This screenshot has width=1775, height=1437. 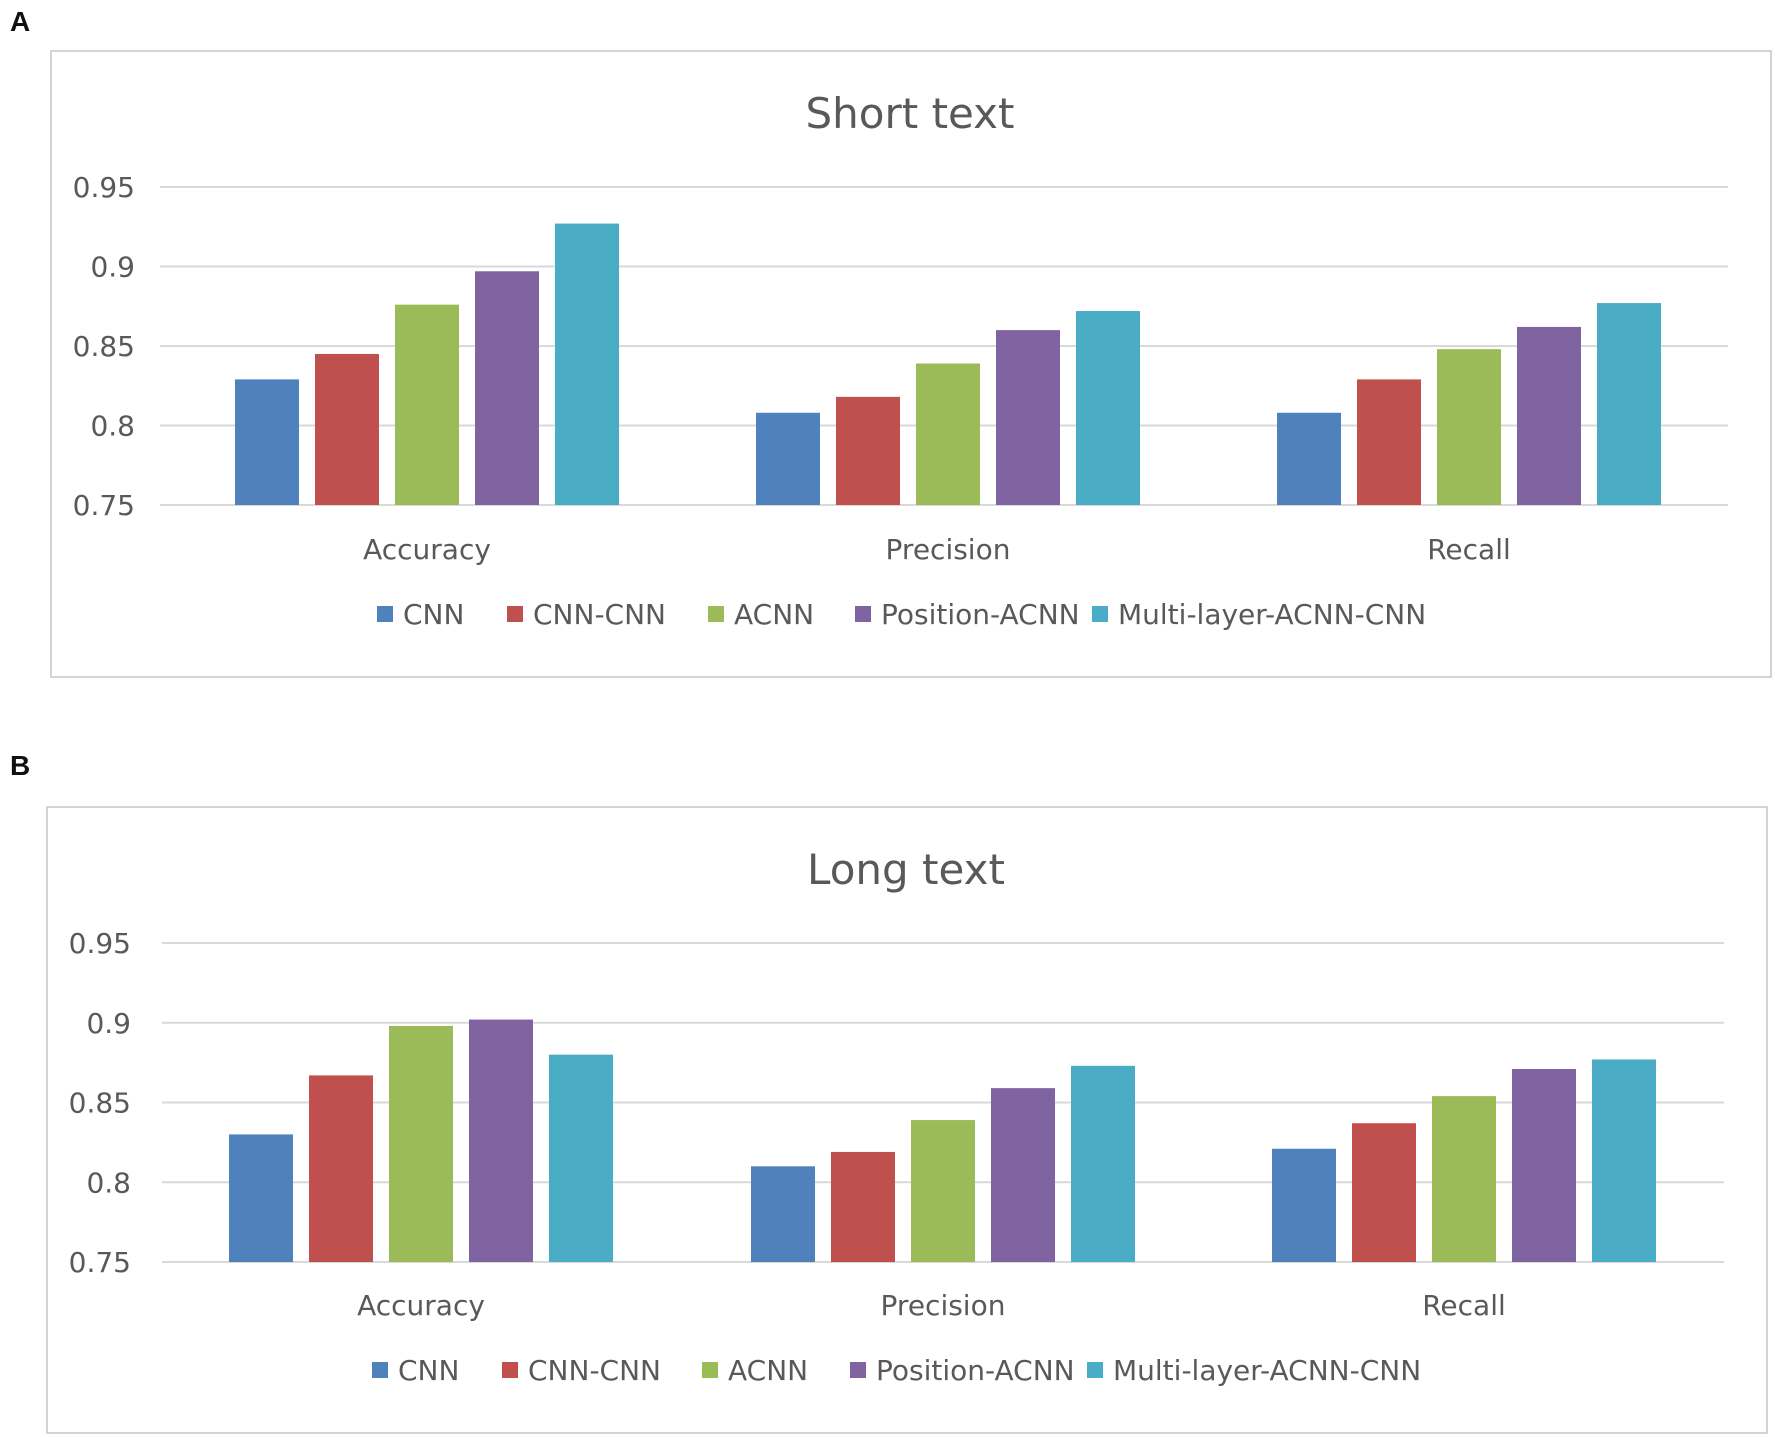 What do you see at coordinates (20, 765) in the screenshot?
I see `panel-label-b: B` at bounding box center [20, 765].